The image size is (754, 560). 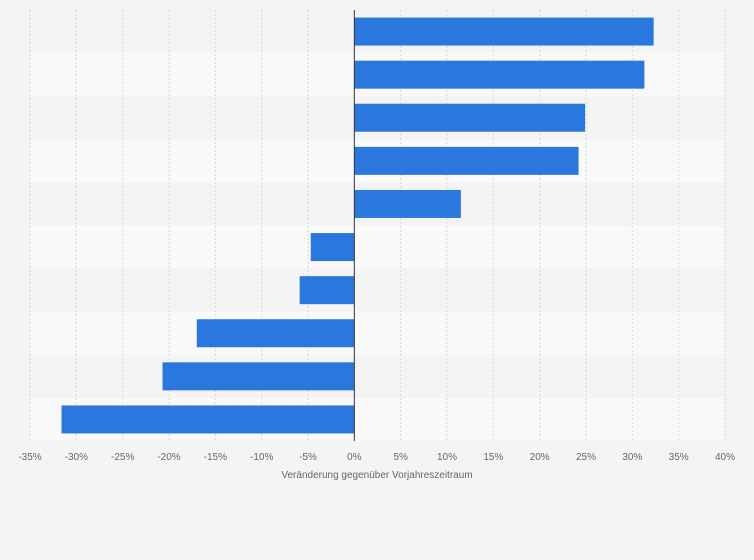 I want to click on x-tick-label: -35%, so click(x=29, y=457).